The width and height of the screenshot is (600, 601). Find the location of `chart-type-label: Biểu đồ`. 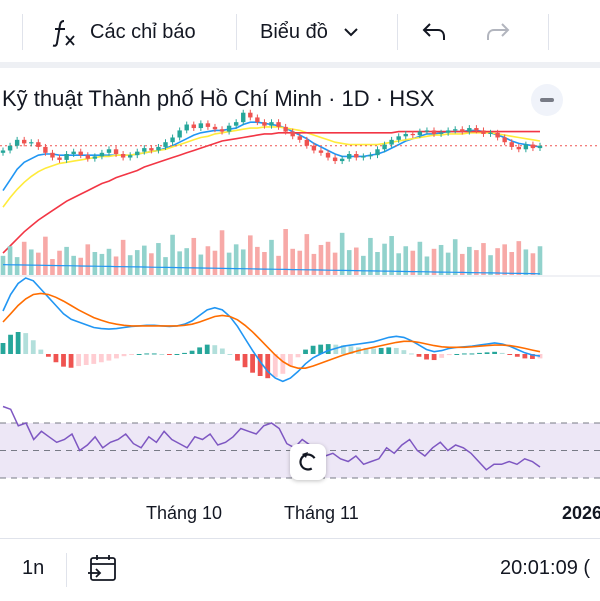

chart-type-label: Biểu đồ is located at coordinates (294, 31).